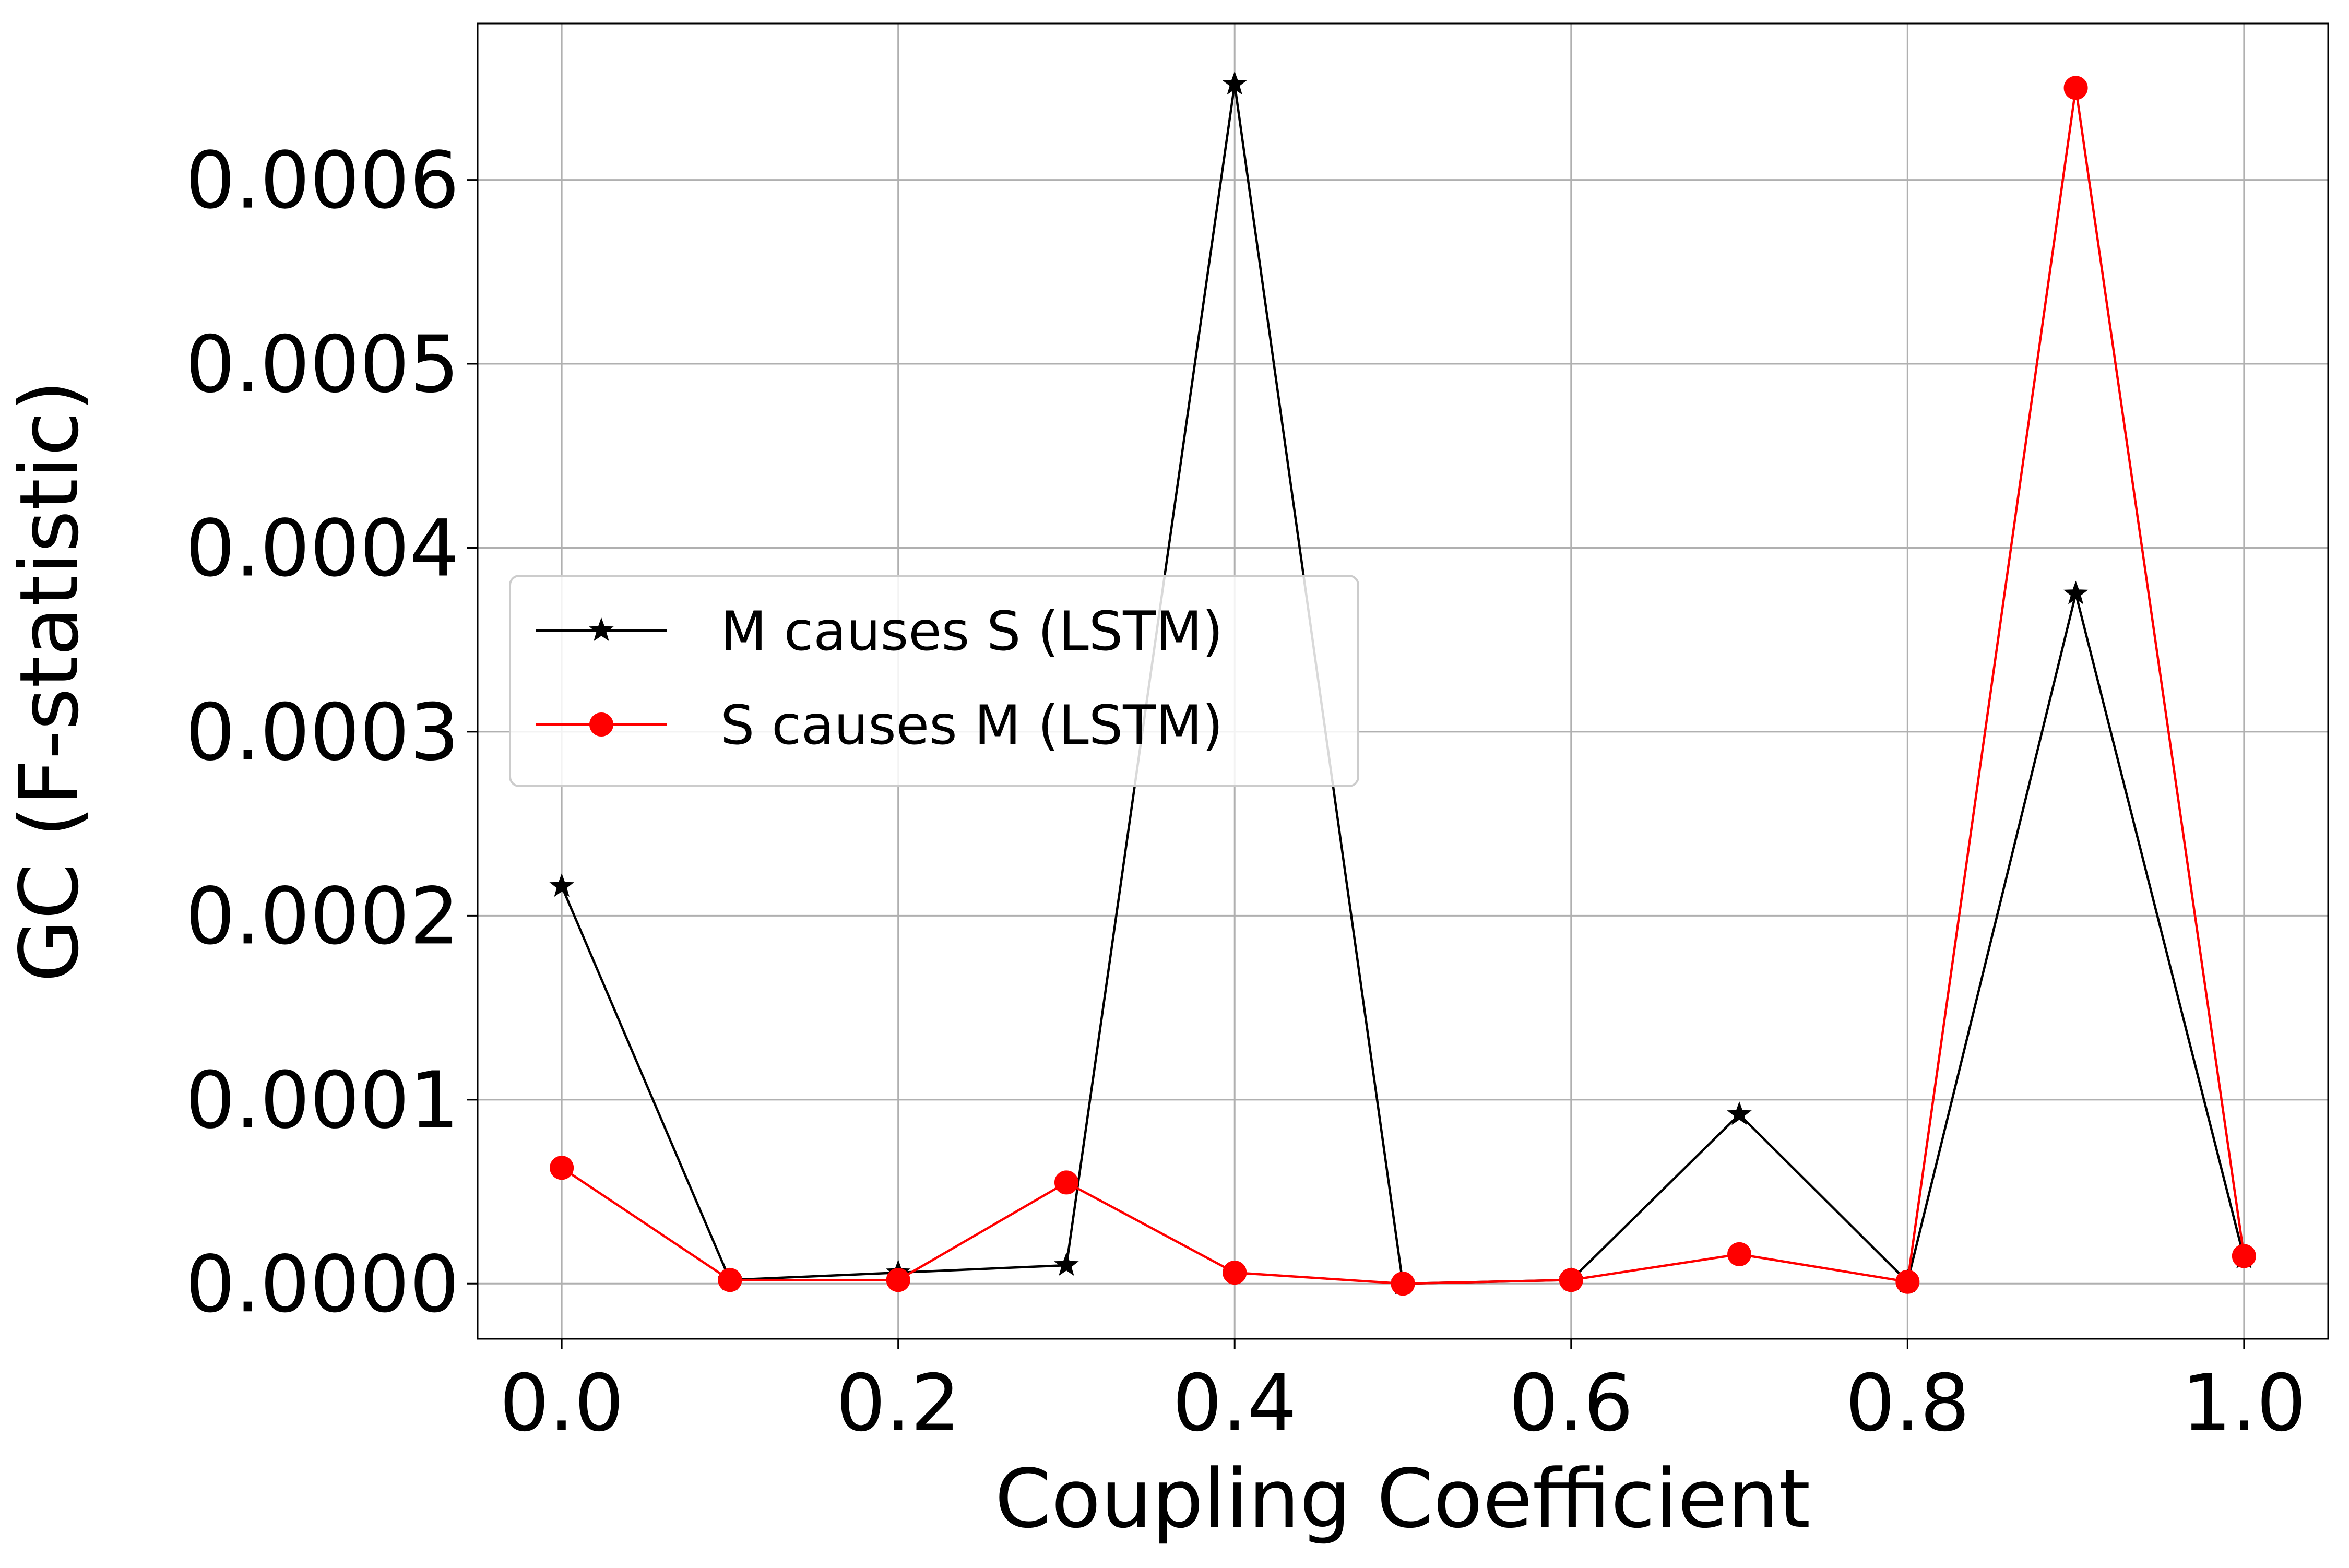  What do you see at coordinates (971, 725) in the screenshot?
I see `legend-label: S causes M (LSTM)` at bounding box center [971, 725].